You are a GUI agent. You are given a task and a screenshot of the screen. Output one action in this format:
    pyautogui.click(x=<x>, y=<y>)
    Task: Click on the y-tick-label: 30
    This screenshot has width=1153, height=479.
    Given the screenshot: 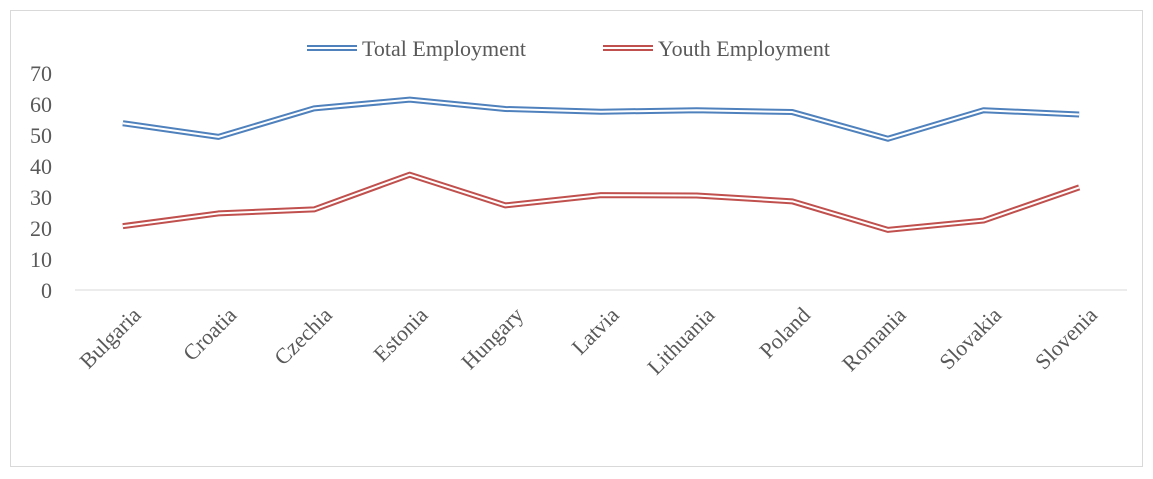 What is the action you would take?
    pyautogui.click(x=41, y=197)
    